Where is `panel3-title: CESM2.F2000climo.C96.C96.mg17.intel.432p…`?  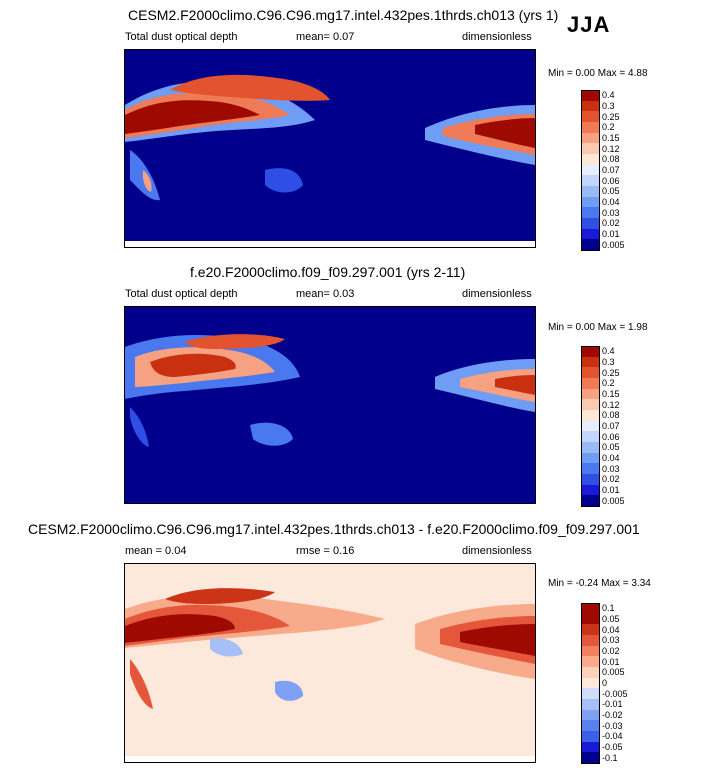
panel3-title: CESM2.F2000climo.C96.C96.mg17.intel.432p… is located at coordinates (334, 529).